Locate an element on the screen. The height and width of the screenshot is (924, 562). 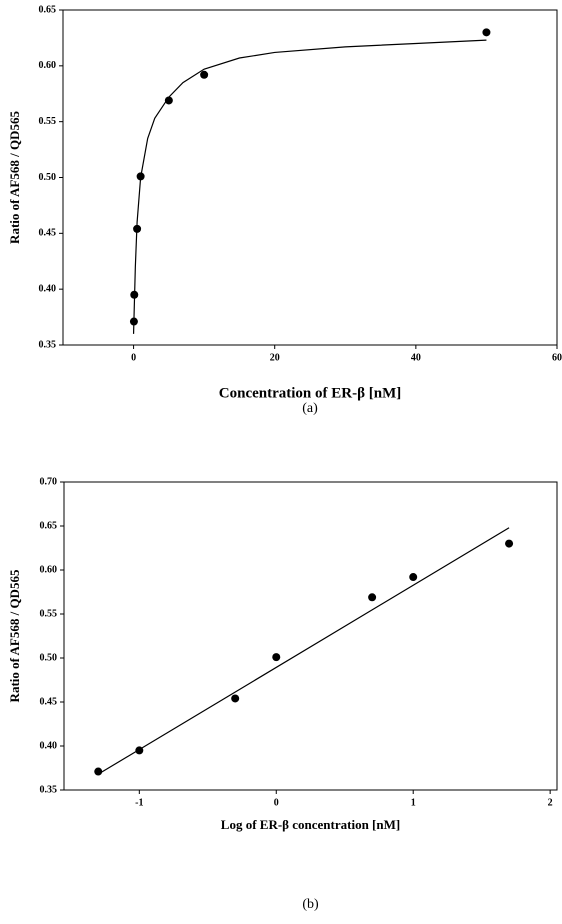
x-tick-label: 40 is located at coordinates (416, 357).